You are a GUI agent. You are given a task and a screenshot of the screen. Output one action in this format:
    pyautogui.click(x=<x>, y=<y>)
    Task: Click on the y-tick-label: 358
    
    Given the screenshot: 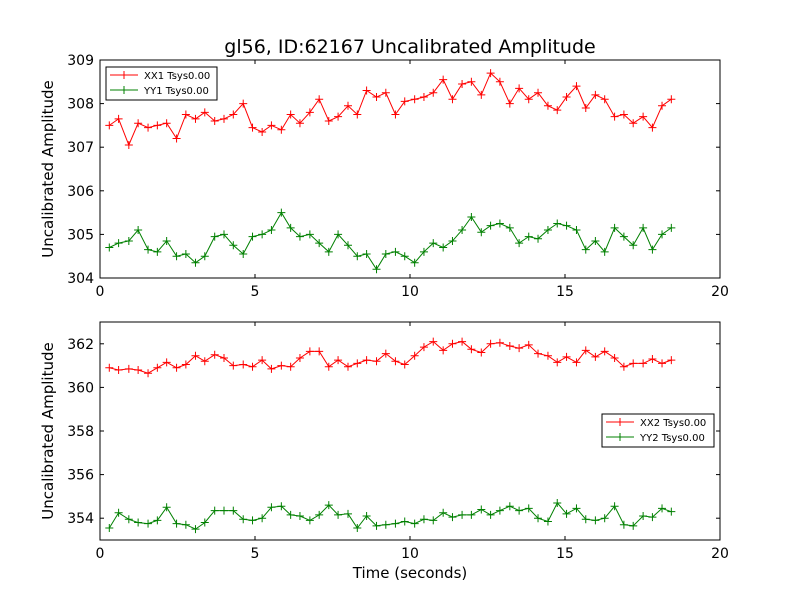 What is the action you would take?
    pyautogui.click(x=80, y=432)
    